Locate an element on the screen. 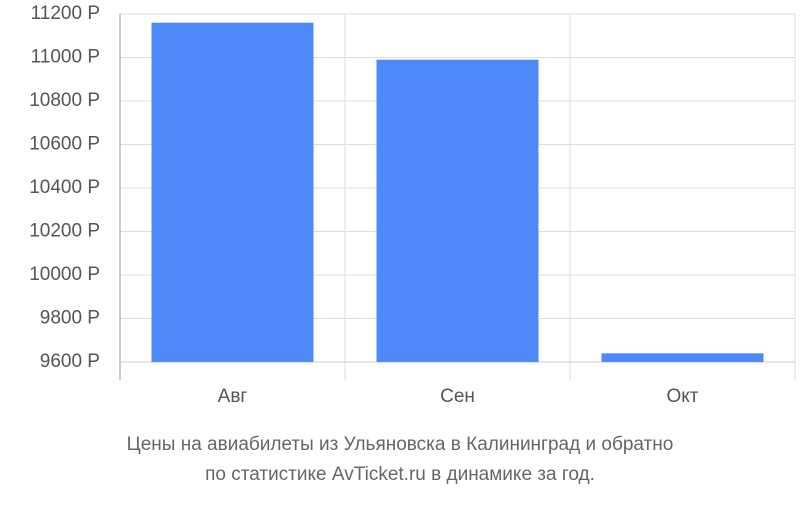  y-tick-label: 9600 Р is located at coordinates (70, 361).